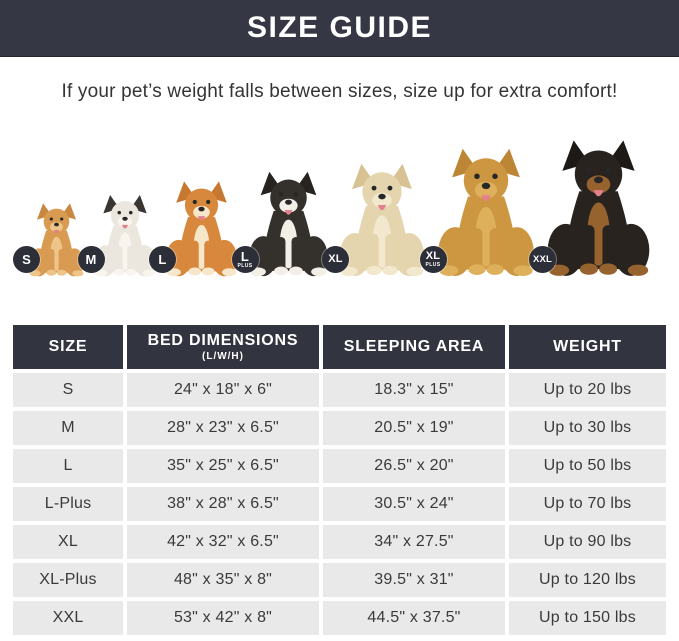 This screenshot has height=641, width=679. What do you see at coordinates (288, 223) in the screenshot?
I see `border-collie-dog-icon` at bounding box center [288, 223].